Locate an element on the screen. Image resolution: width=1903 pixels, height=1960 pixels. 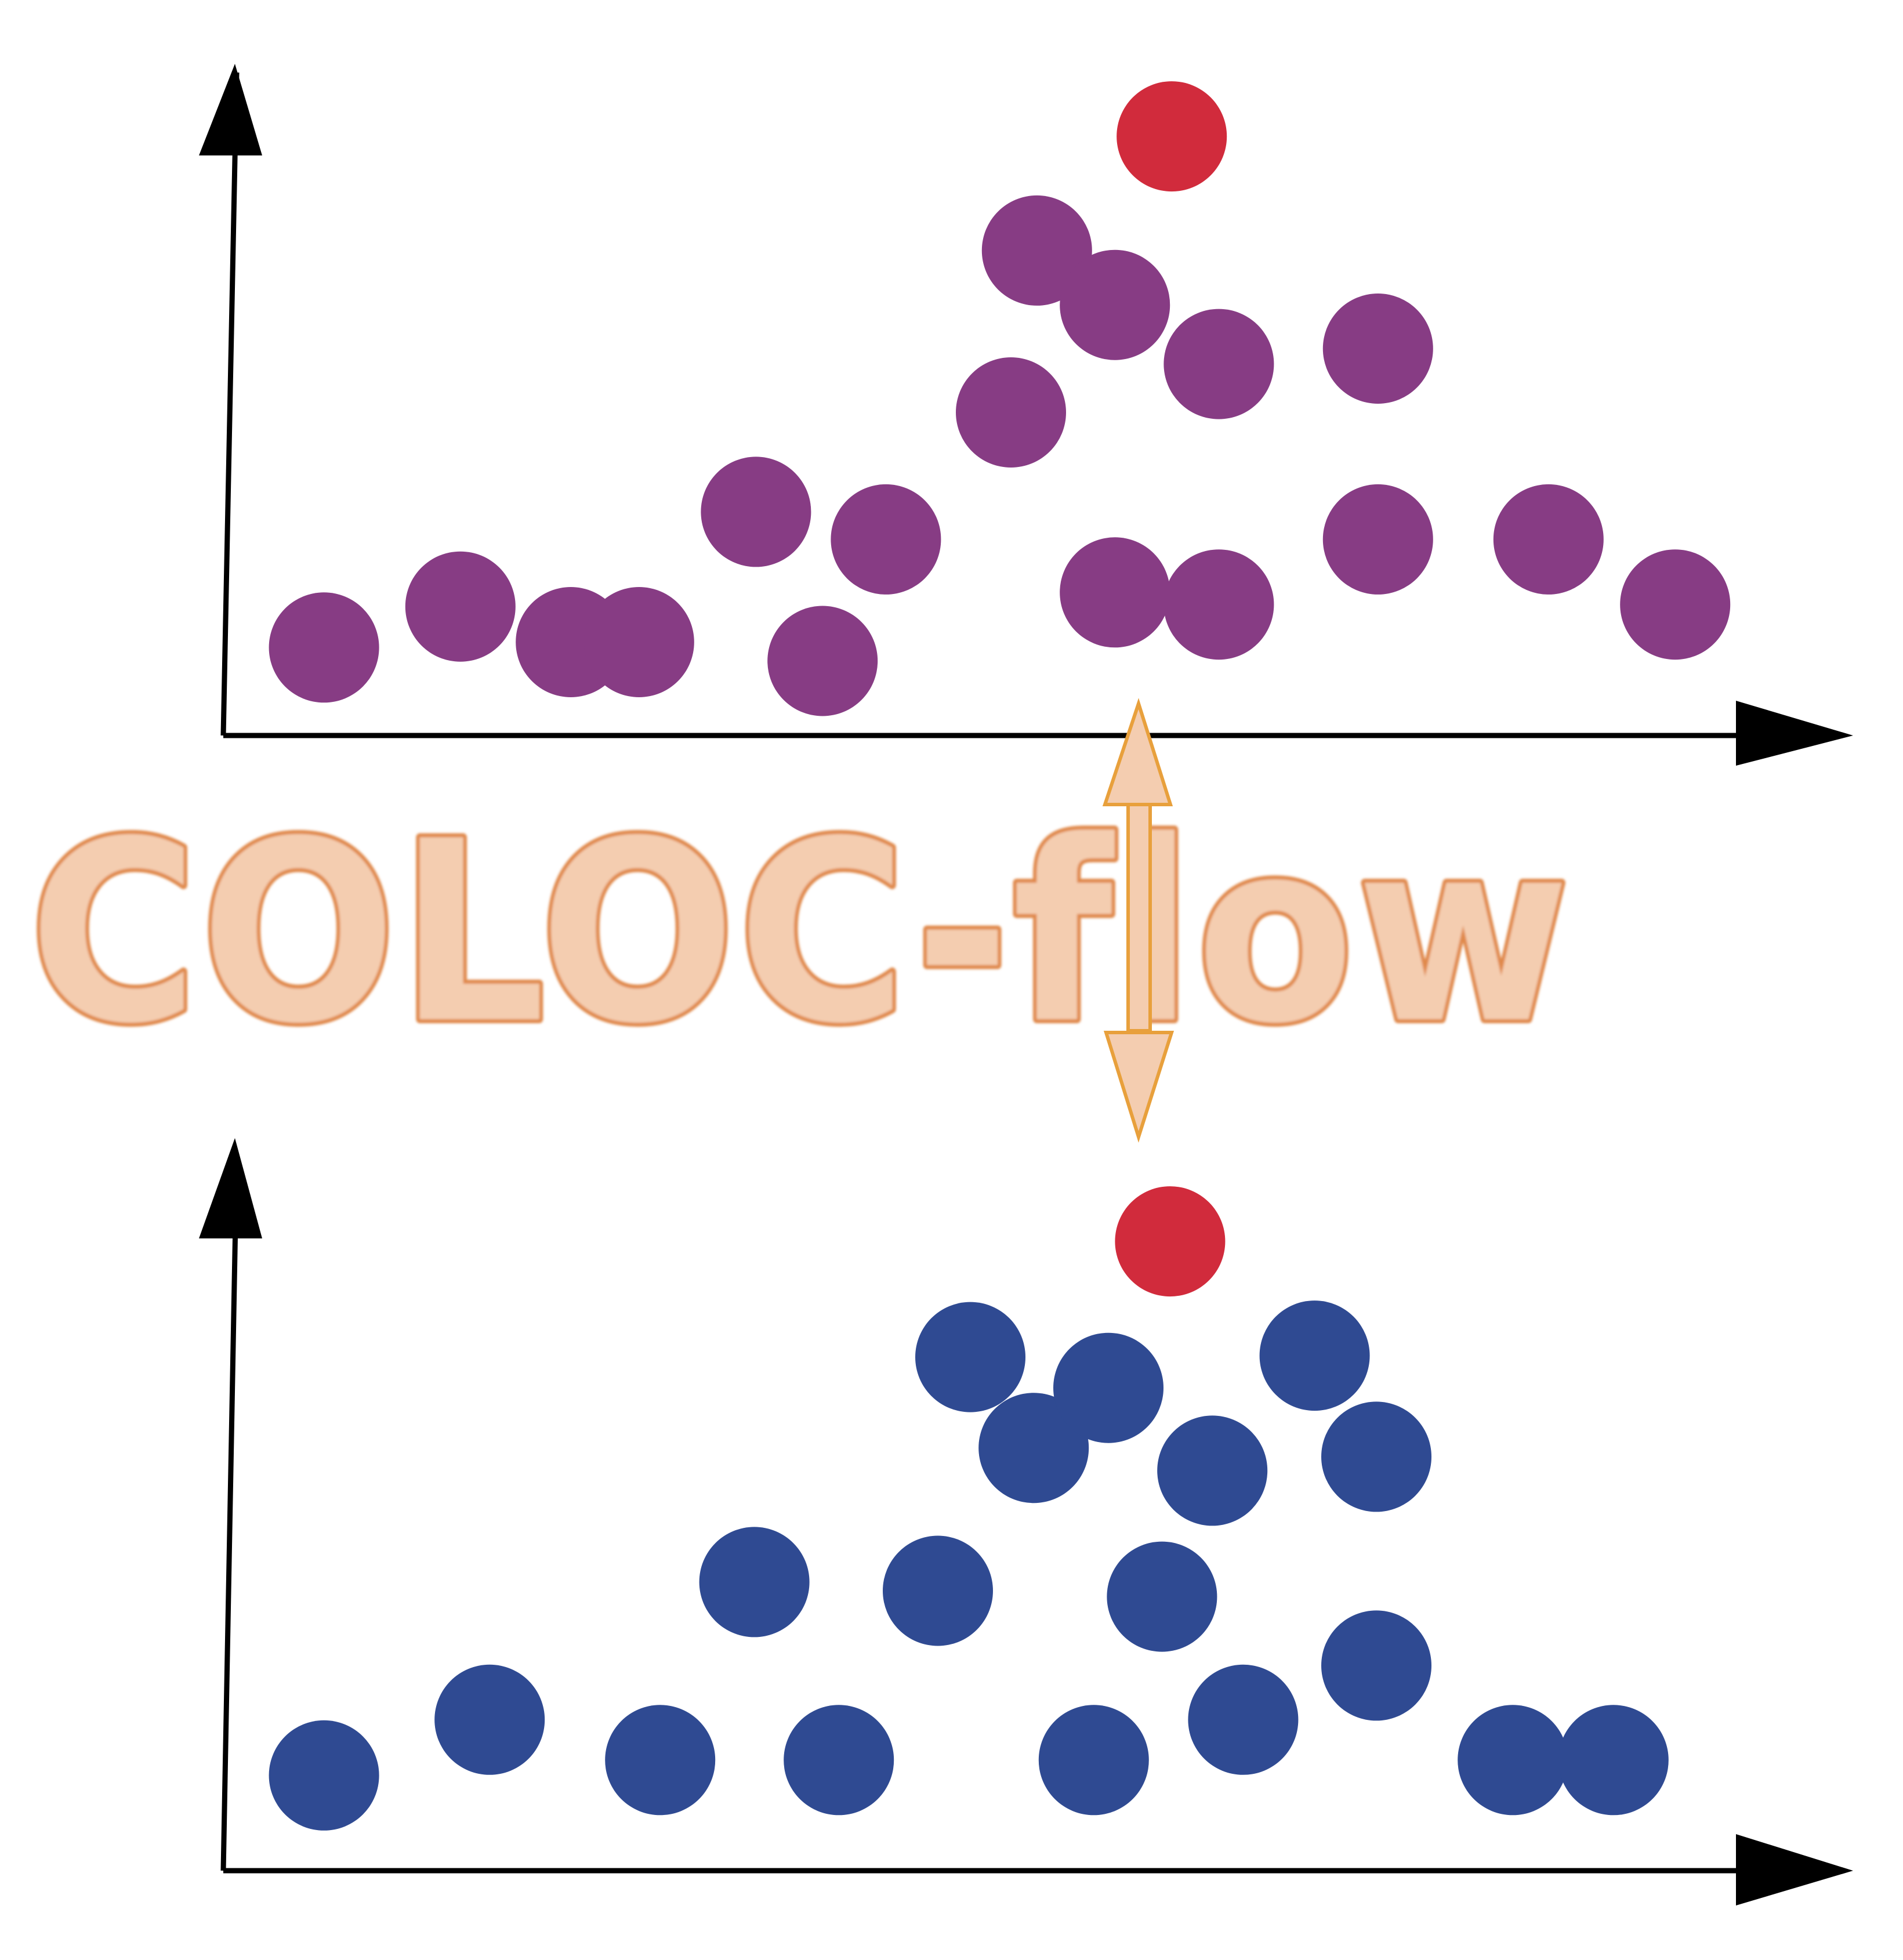
connector-down-arrowhead is located at coordinates (1139, 1087).